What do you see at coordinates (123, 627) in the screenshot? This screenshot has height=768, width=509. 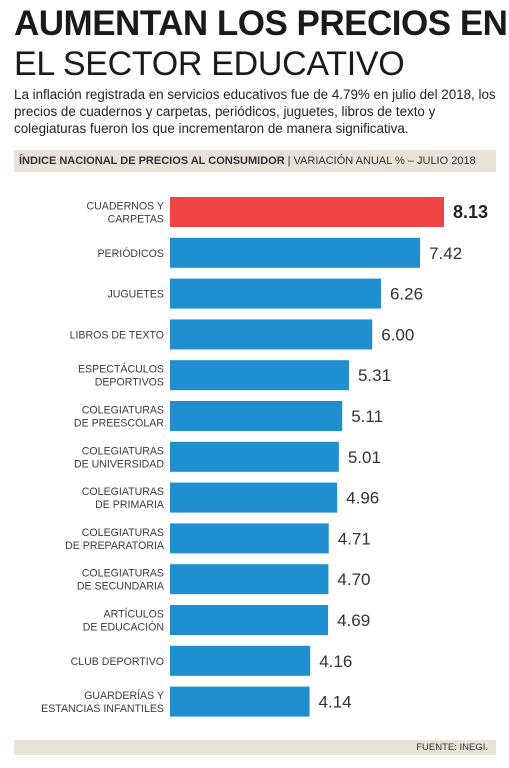 I see `category-label-10-1: DE EDUCACIÓN` at bounding box center [123, 627].